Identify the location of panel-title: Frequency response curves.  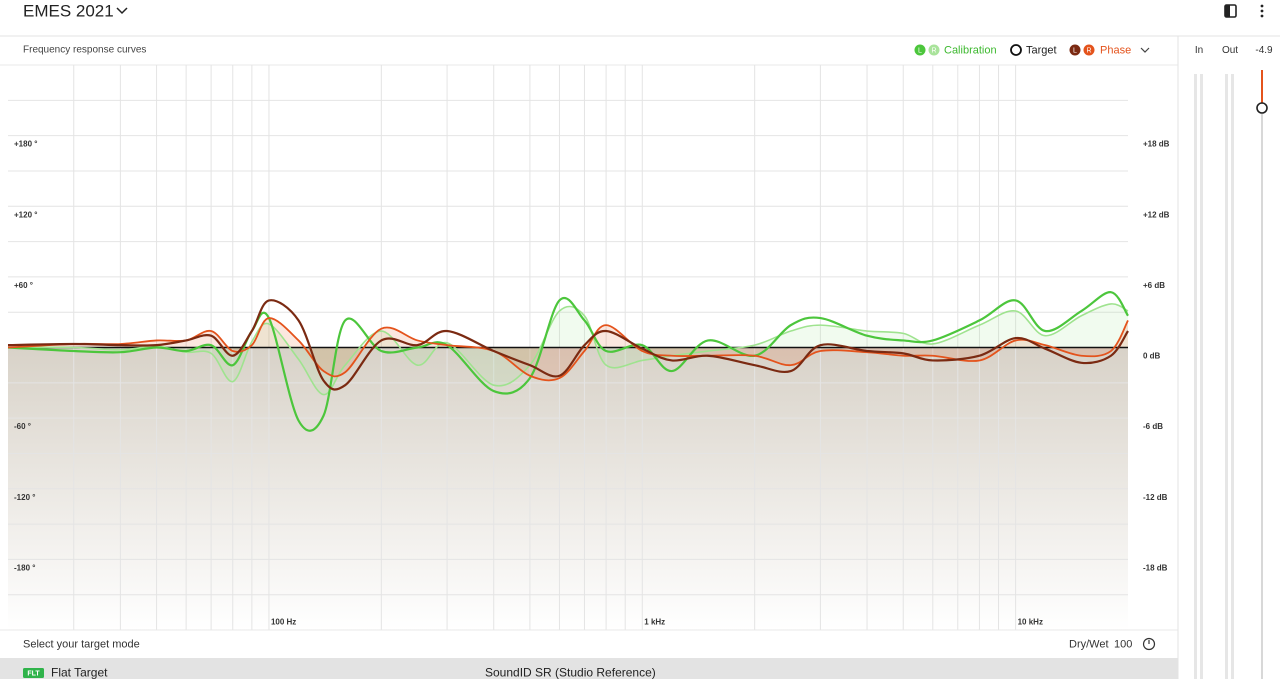
(84, 50).